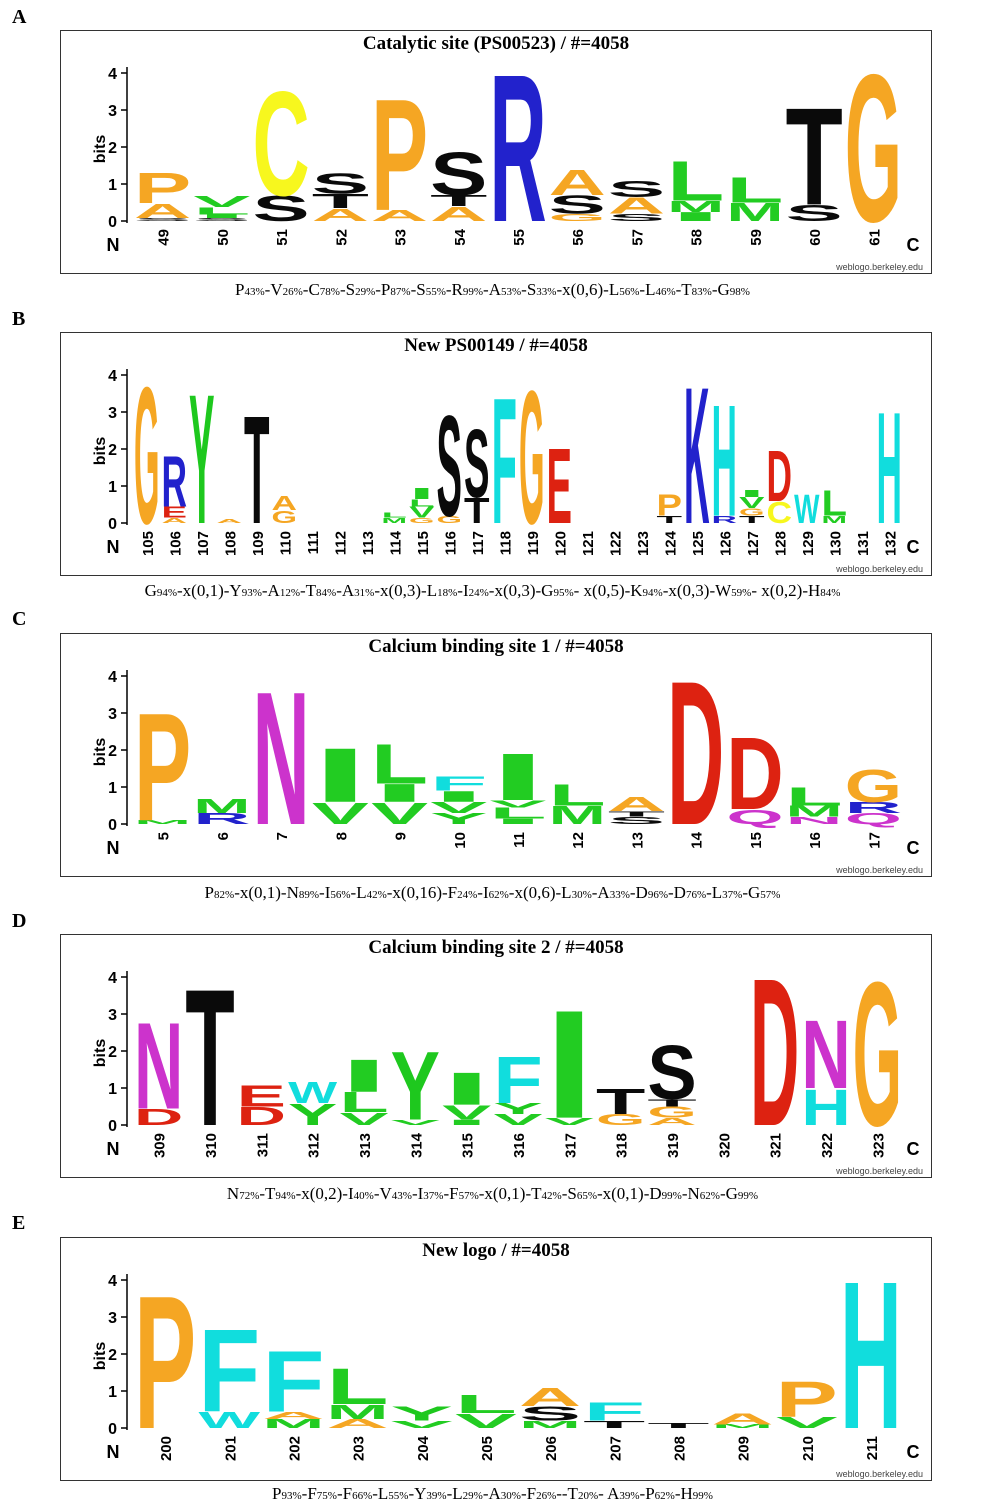 The width and height of the screenshot is (985, 1507). I want to click on logo-title: New PS00149 / #=4058, so click(496, 345).